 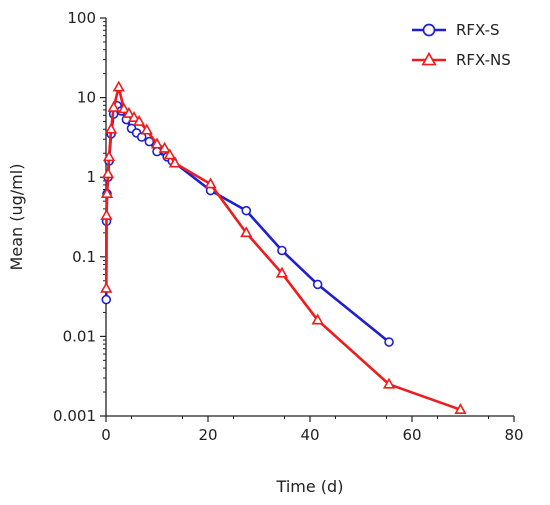 I want to click on x-axis-title: Time (d), so click(x=310, y=486).